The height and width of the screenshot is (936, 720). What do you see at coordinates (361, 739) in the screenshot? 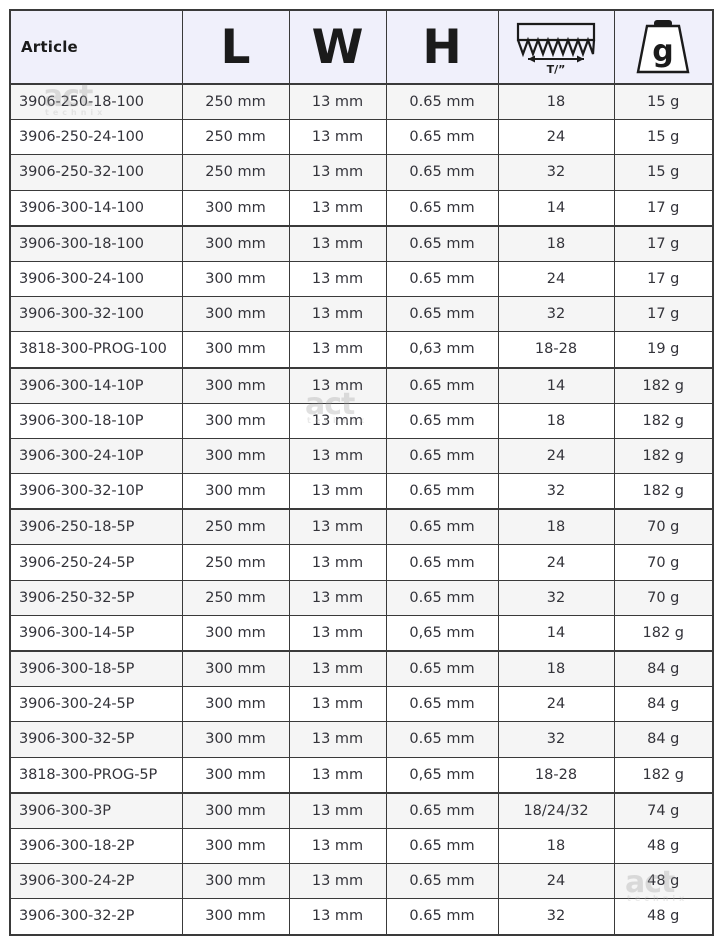
I see `table-row: 3906-300-32-5P 300 mm 13 mm 0.65 mm 32 84 g` at bounding box center [361, 739].